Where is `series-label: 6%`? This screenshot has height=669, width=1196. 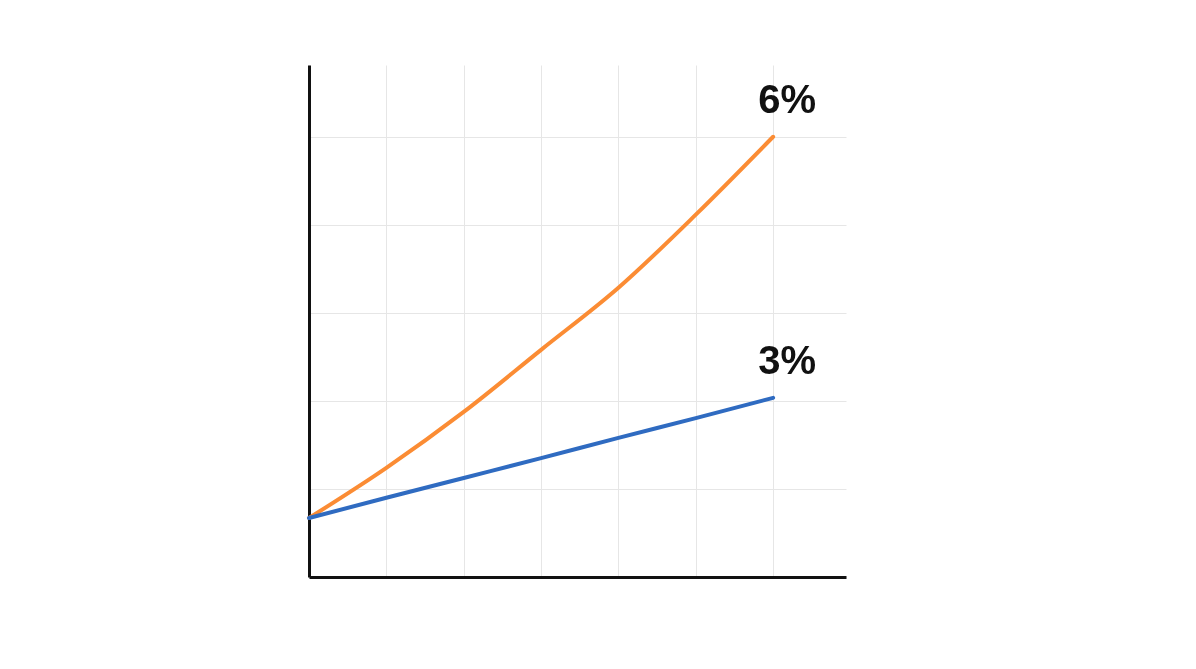 series-label: 6% is located at coordinates (787, 98).